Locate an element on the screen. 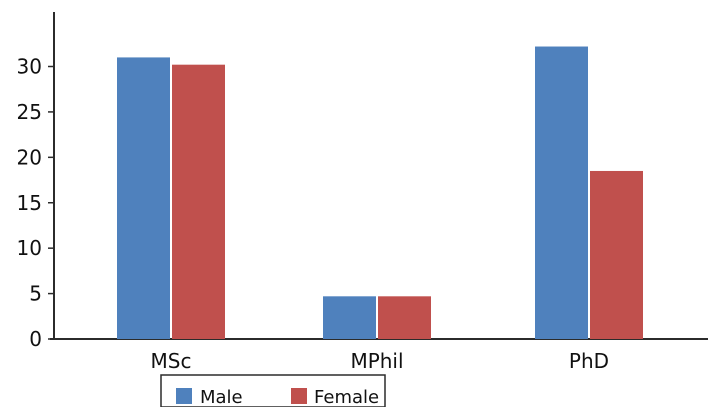 This screenshot has width=710, height=407. legend-box is located at coordinates (273, 390).